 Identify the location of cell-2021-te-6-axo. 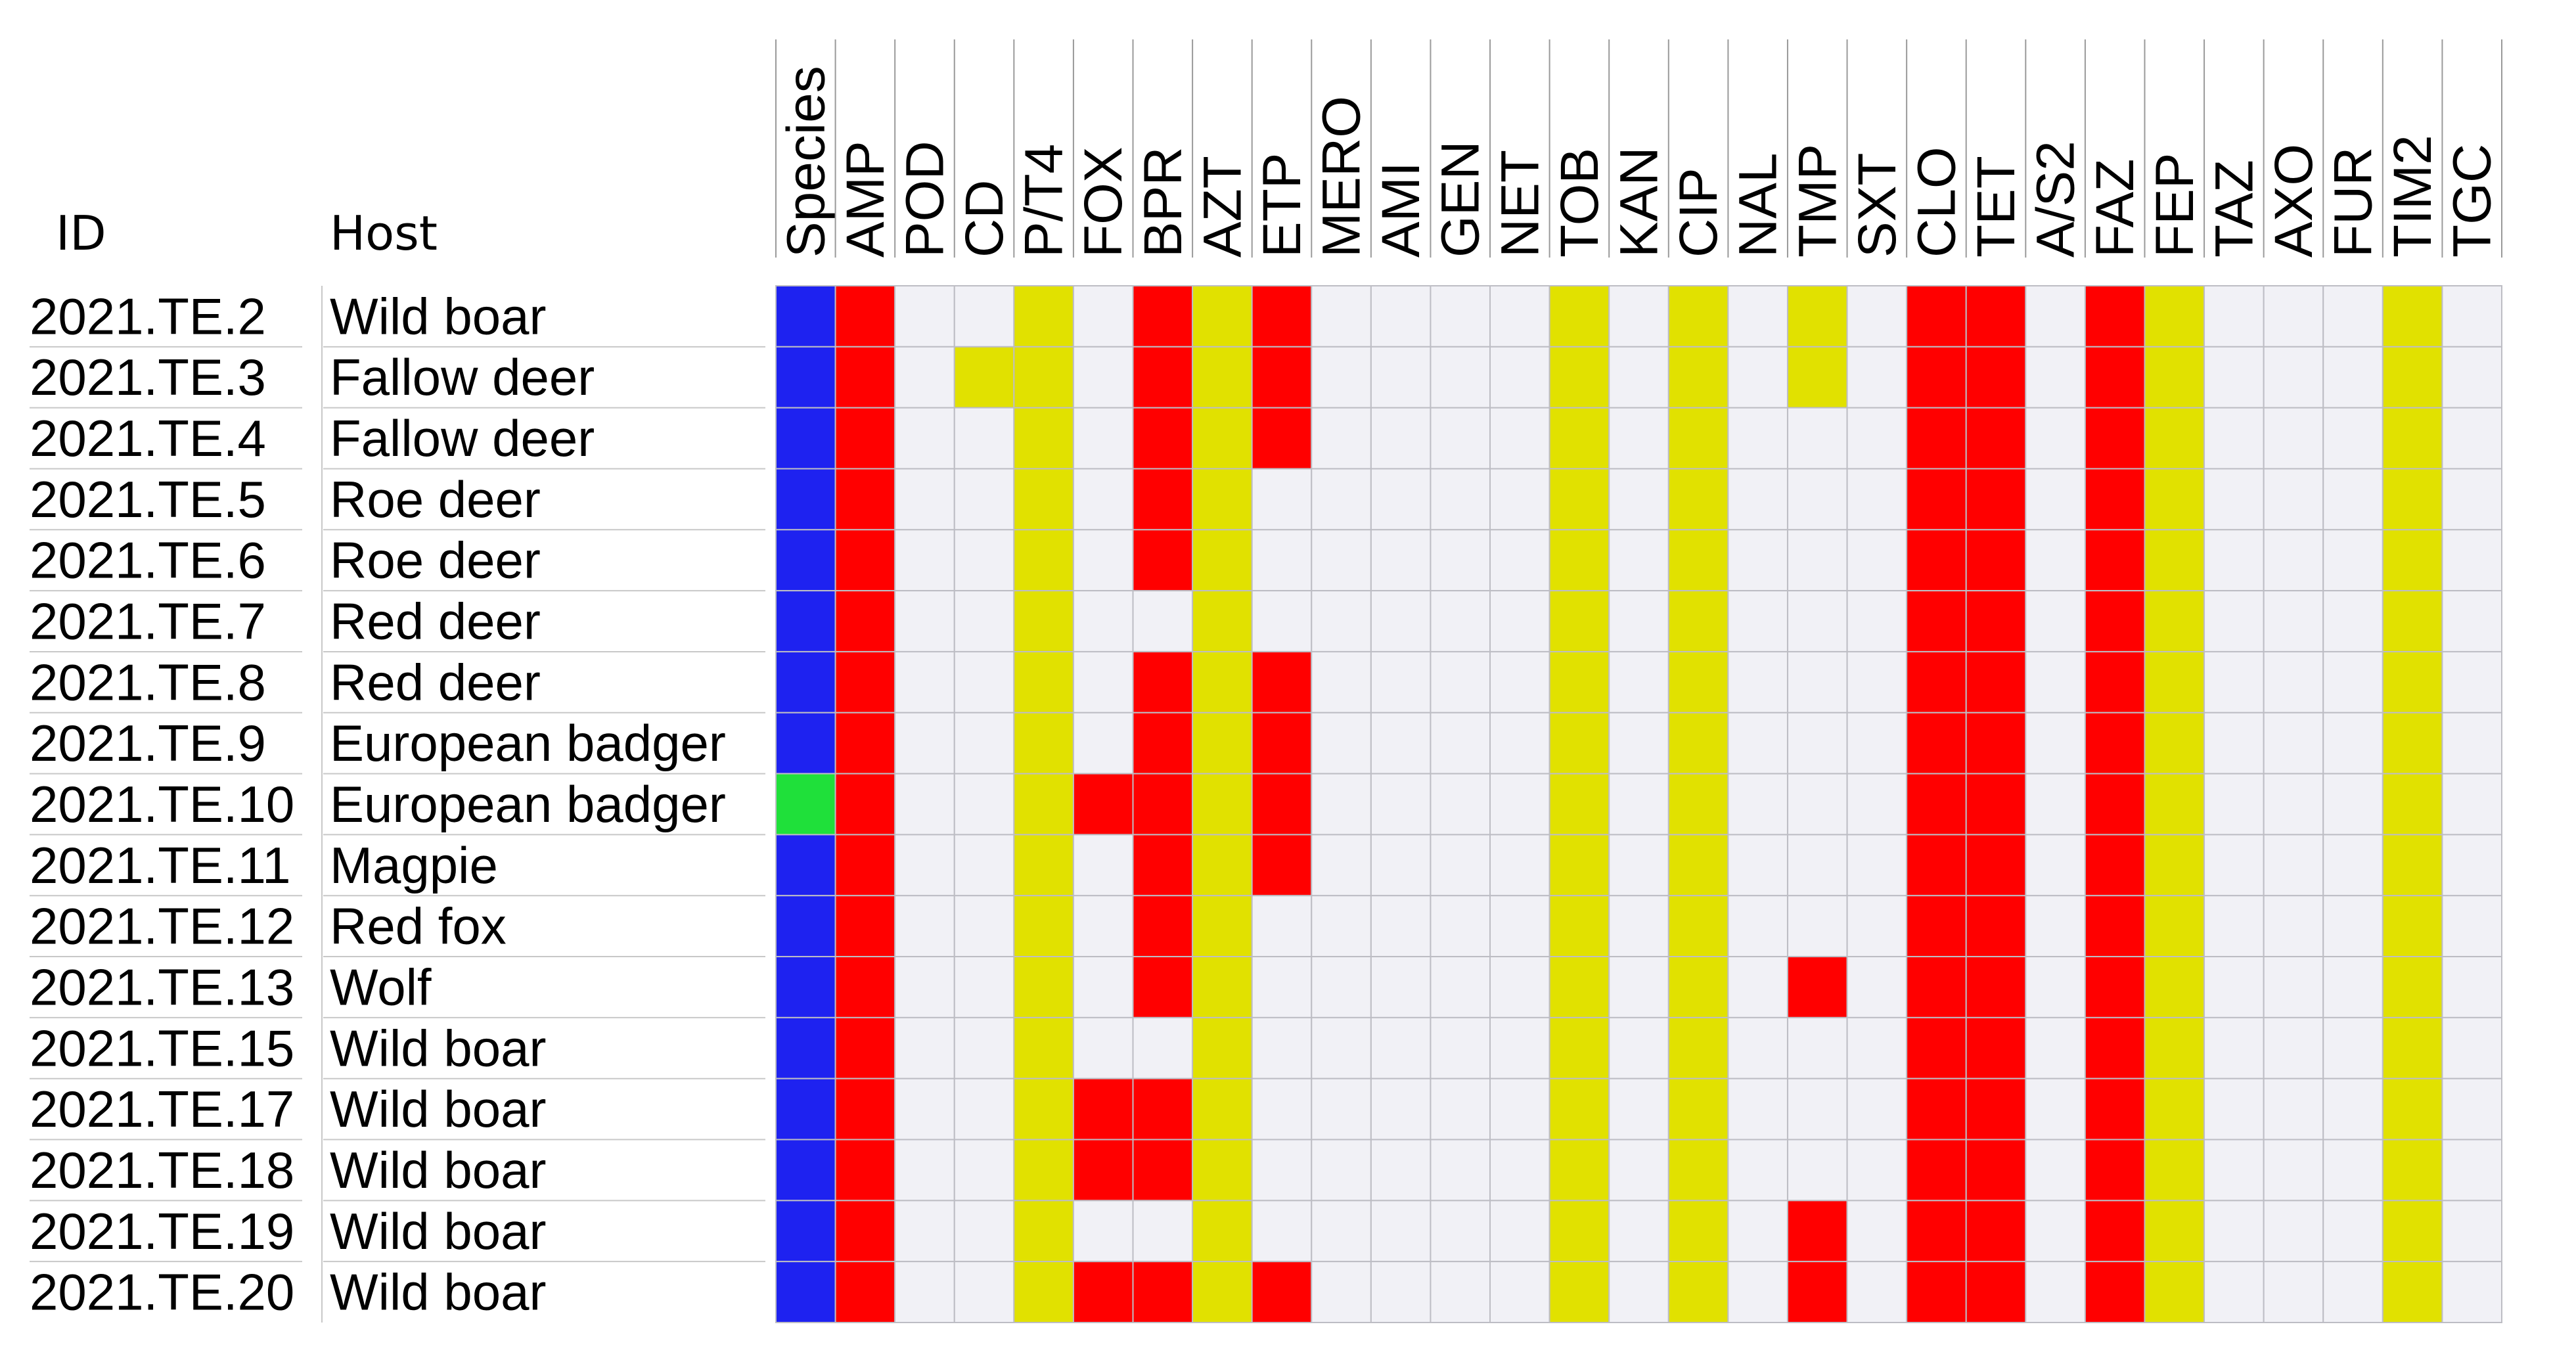
(2293, 560).